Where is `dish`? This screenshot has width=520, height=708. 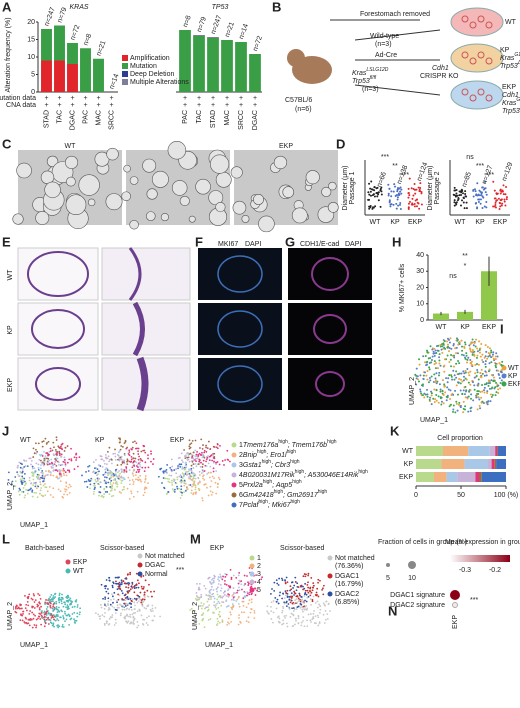 dish is located at coordinates (477, 58).